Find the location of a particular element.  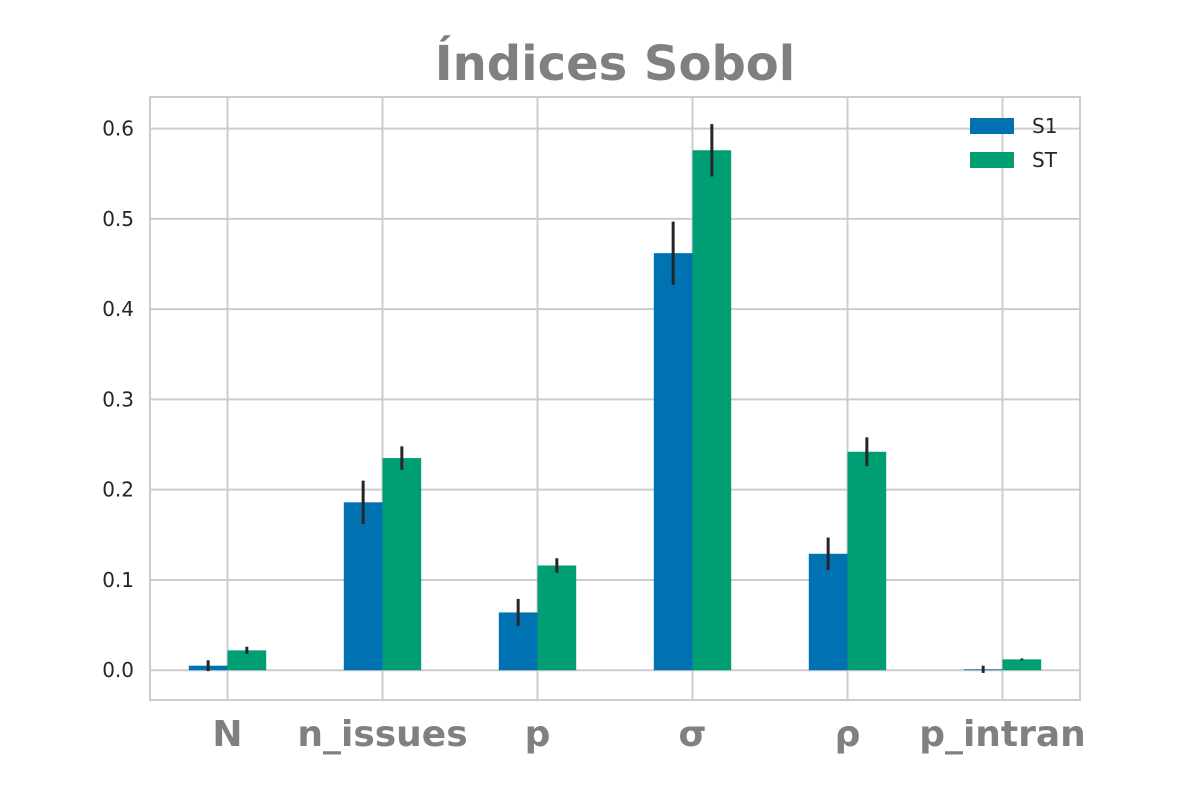

legend-swatch-ST is located at coordinates (992, 160).